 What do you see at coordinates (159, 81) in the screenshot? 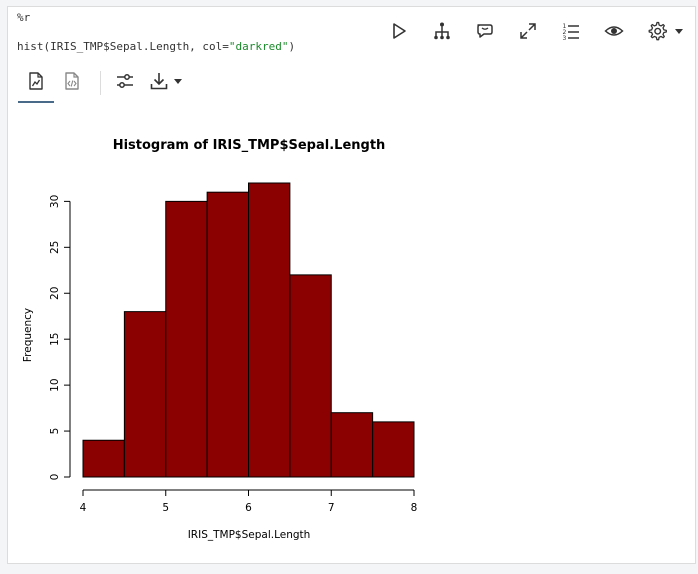
I see `download-icon` at bounding box center [159, 81].